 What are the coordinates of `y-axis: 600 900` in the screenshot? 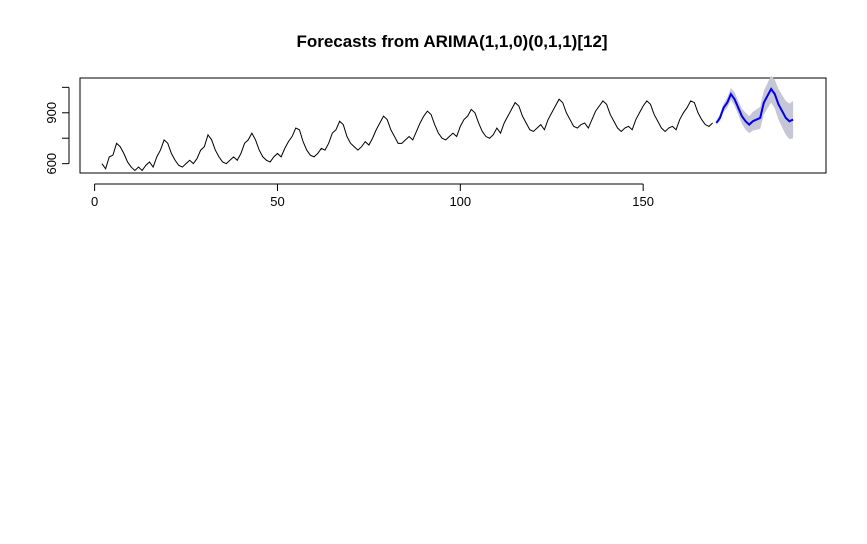 It's located at (57, 130).